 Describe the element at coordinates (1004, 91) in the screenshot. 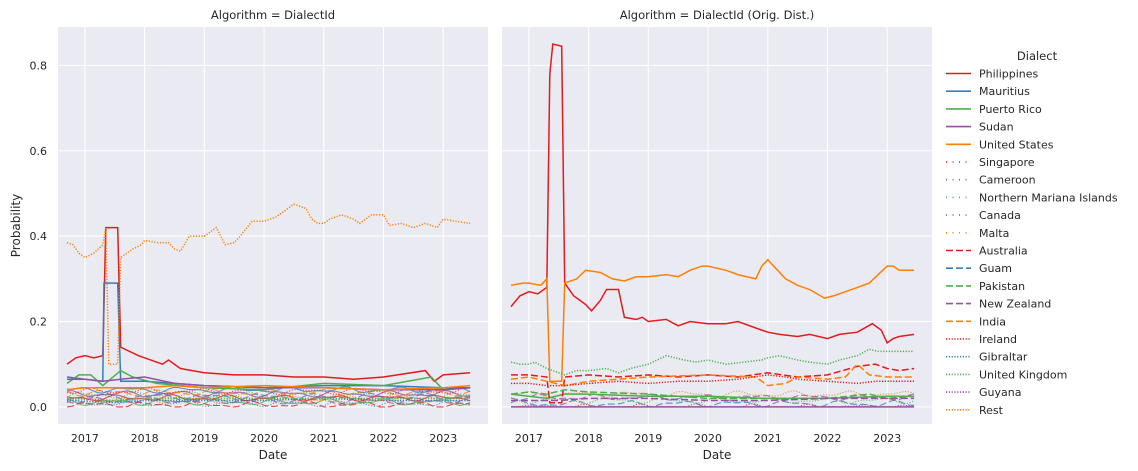

I see `legend-label: Mauritius` at that location.